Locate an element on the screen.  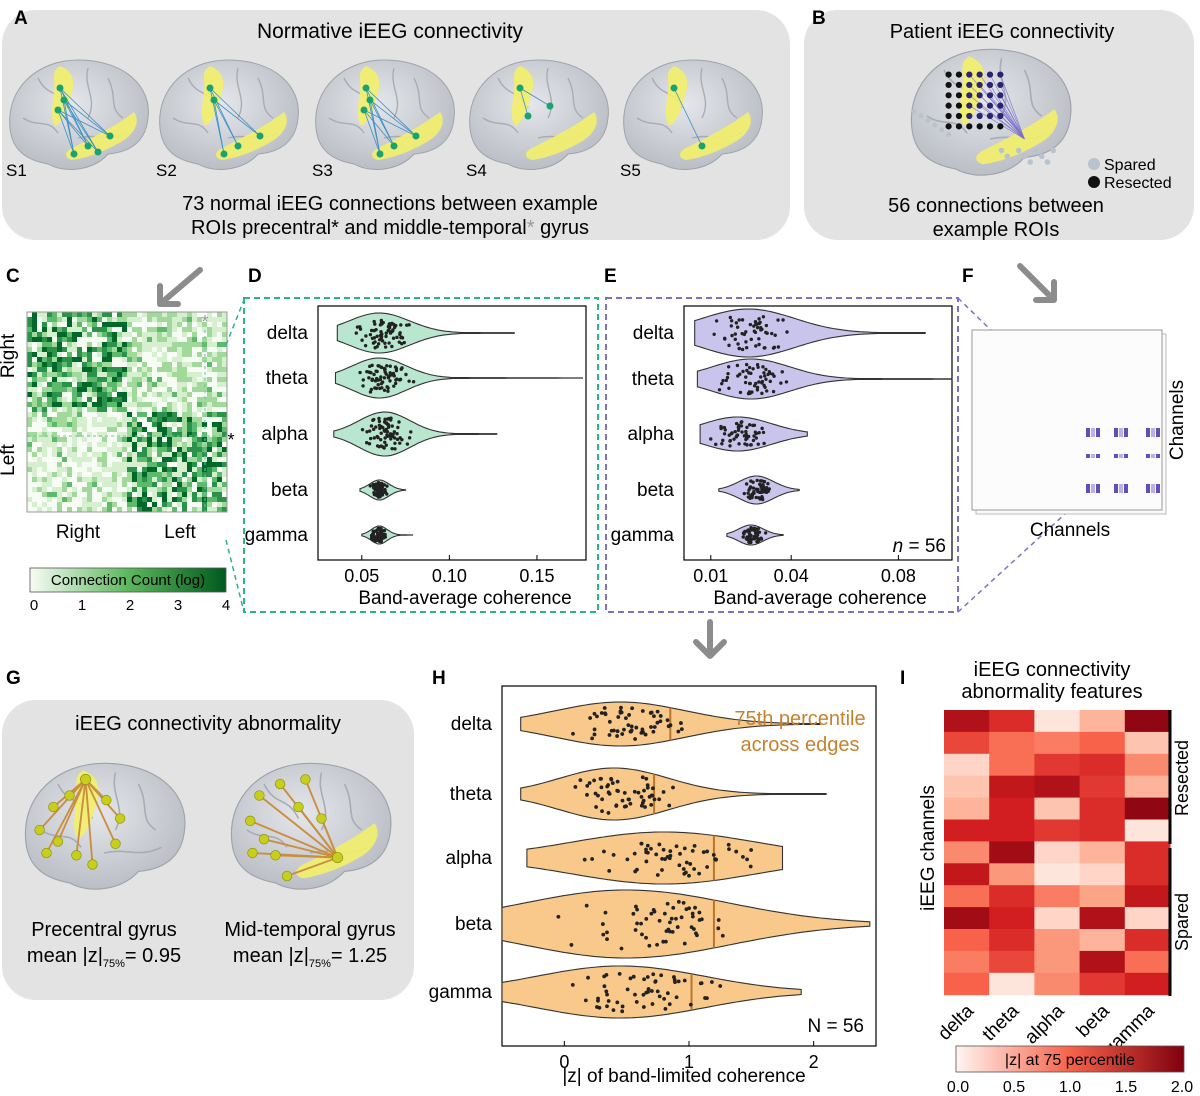
matrix-x-label-left: Left is located at coordinates (180, 532).